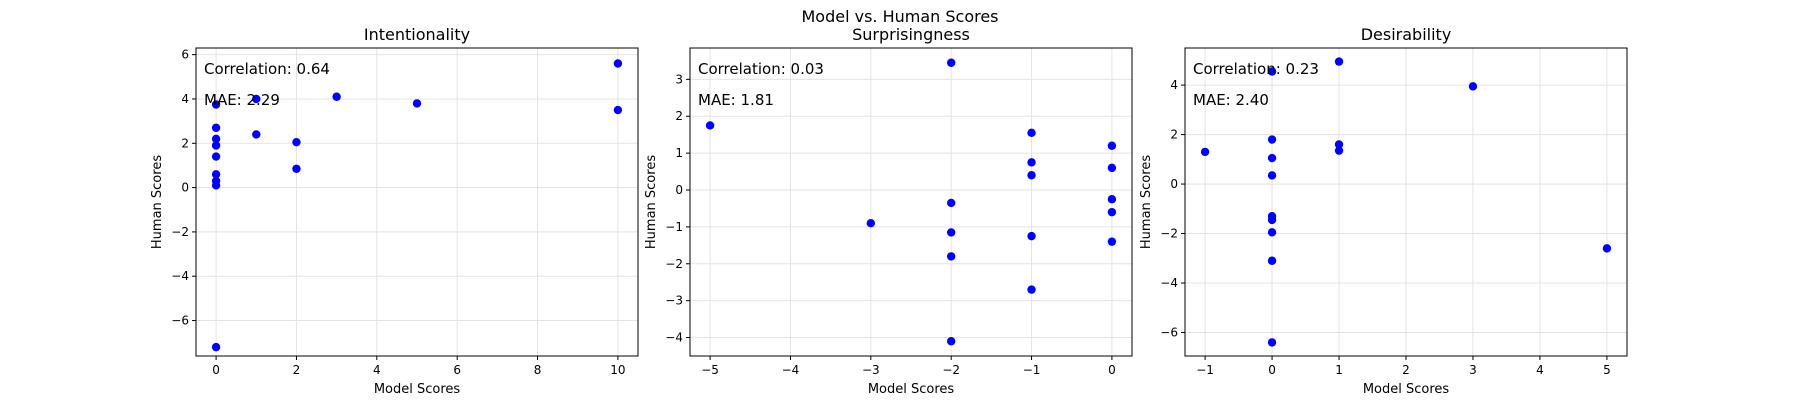 This screenshot has width=1800, height=400. I want to click on correlation-annotation: Correlation: 0.64, so click(267, 69).